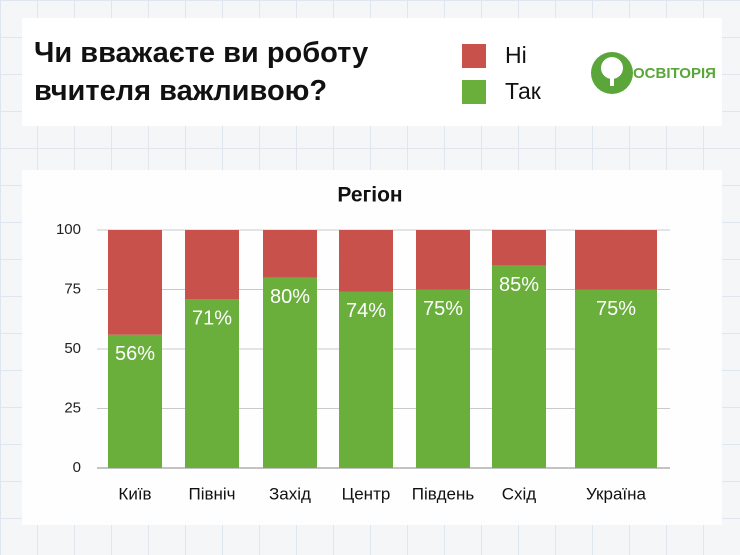 Image resolution: width=740 pixels, height=555 pixels. What do you see at coordinates (290, 297) in the screenshot?
I see `data-label: 80%` at bounding box center [290, 297].